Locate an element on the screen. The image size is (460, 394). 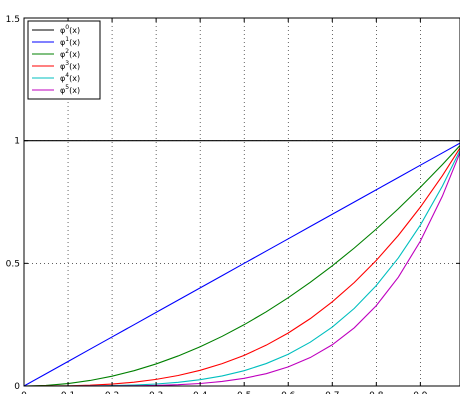
legend-label-4: φ4(x) is located at coordinates (70, 77).